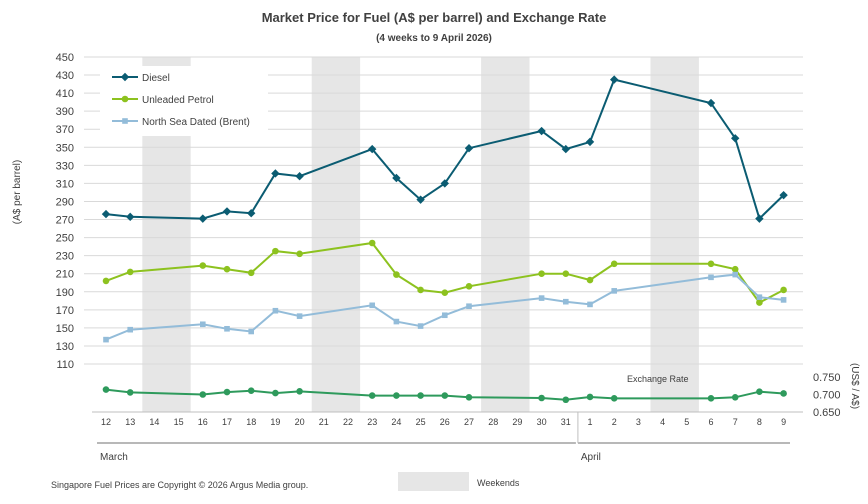  I want to click on x-tick-label-23: 4, so click(662, 422).